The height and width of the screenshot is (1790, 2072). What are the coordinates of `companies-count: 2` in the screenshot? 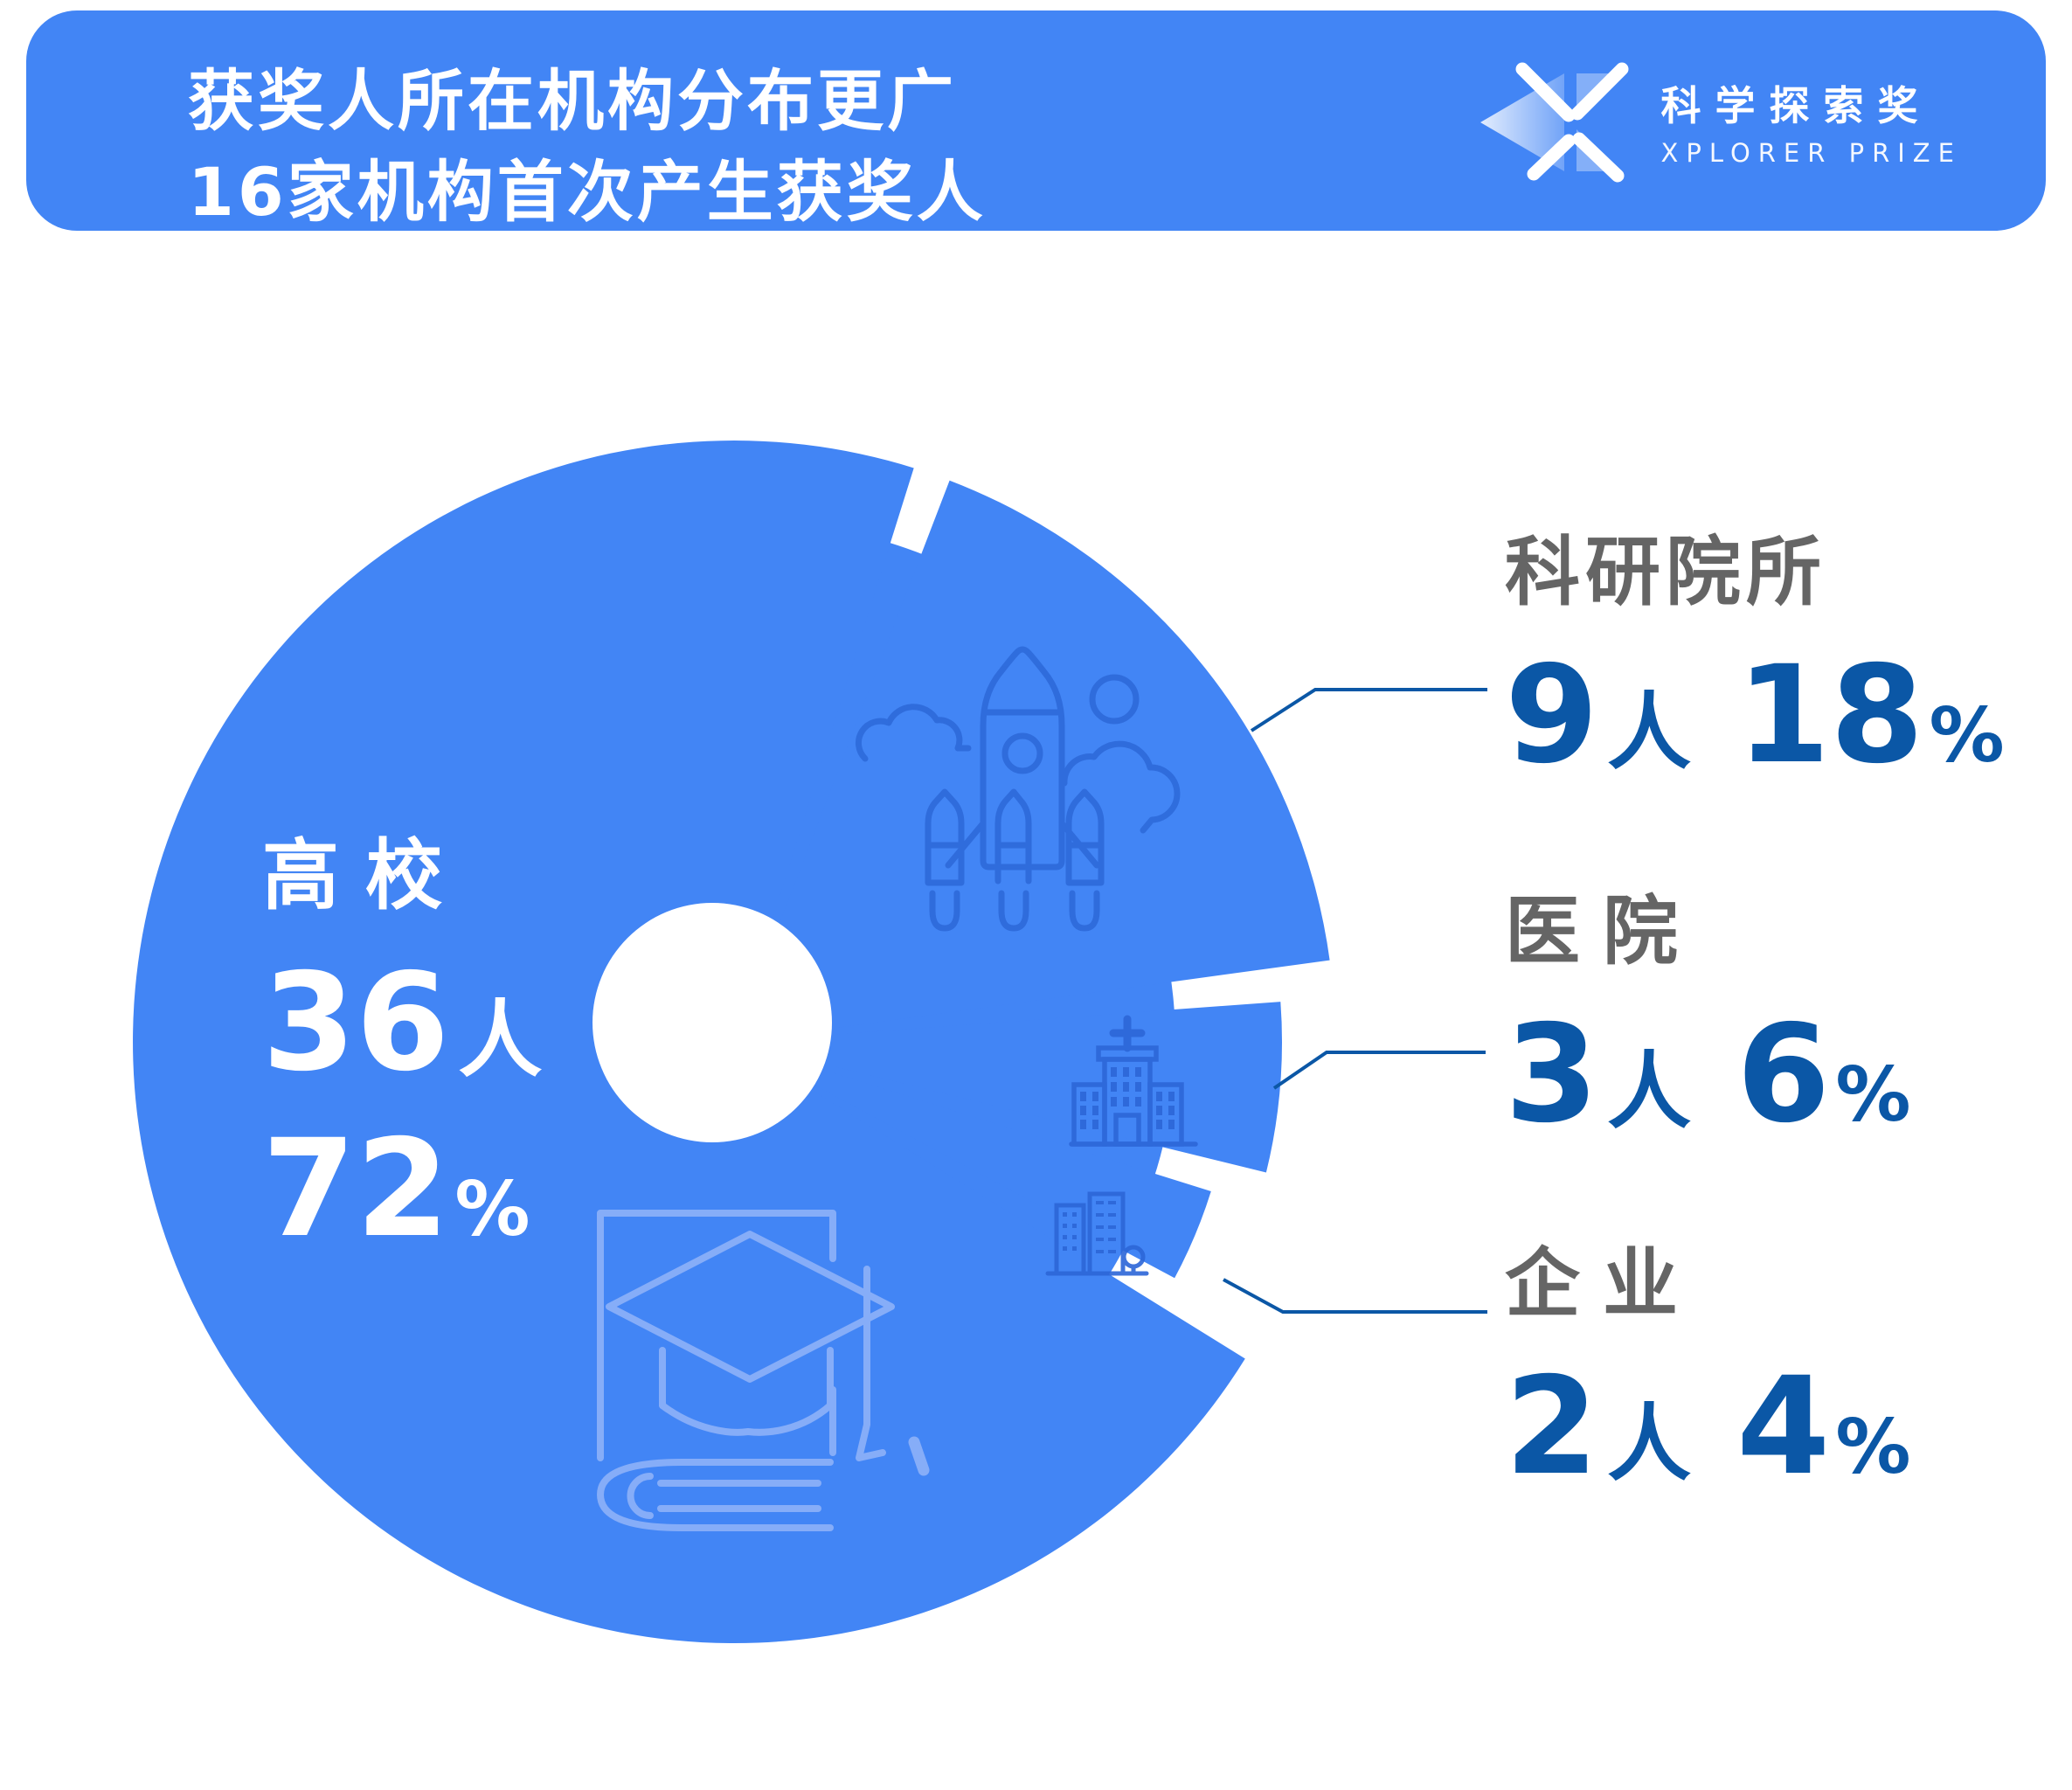 It's located at (1552, 1427).